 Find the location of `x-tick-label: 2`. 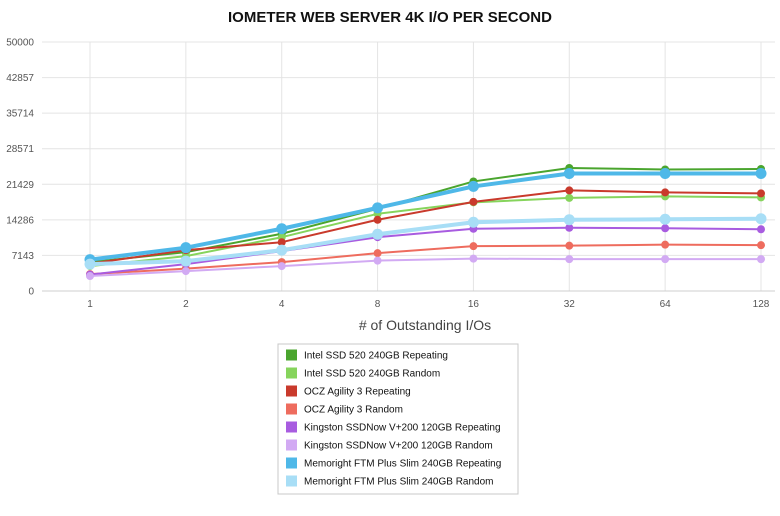

x-tick-label: 2 is located at coordinates (186, 304).